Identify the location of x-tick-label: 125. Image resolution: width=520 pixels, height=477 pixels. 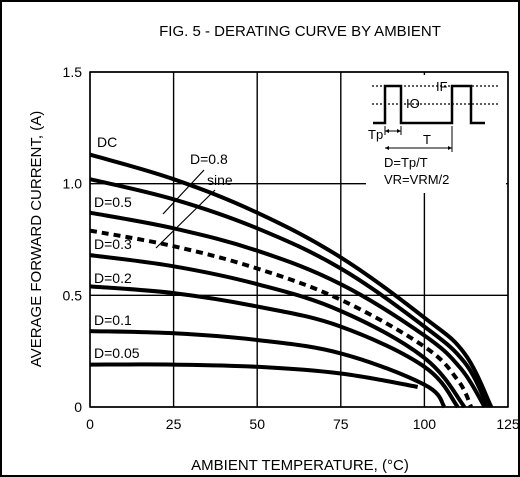
(508, 424).